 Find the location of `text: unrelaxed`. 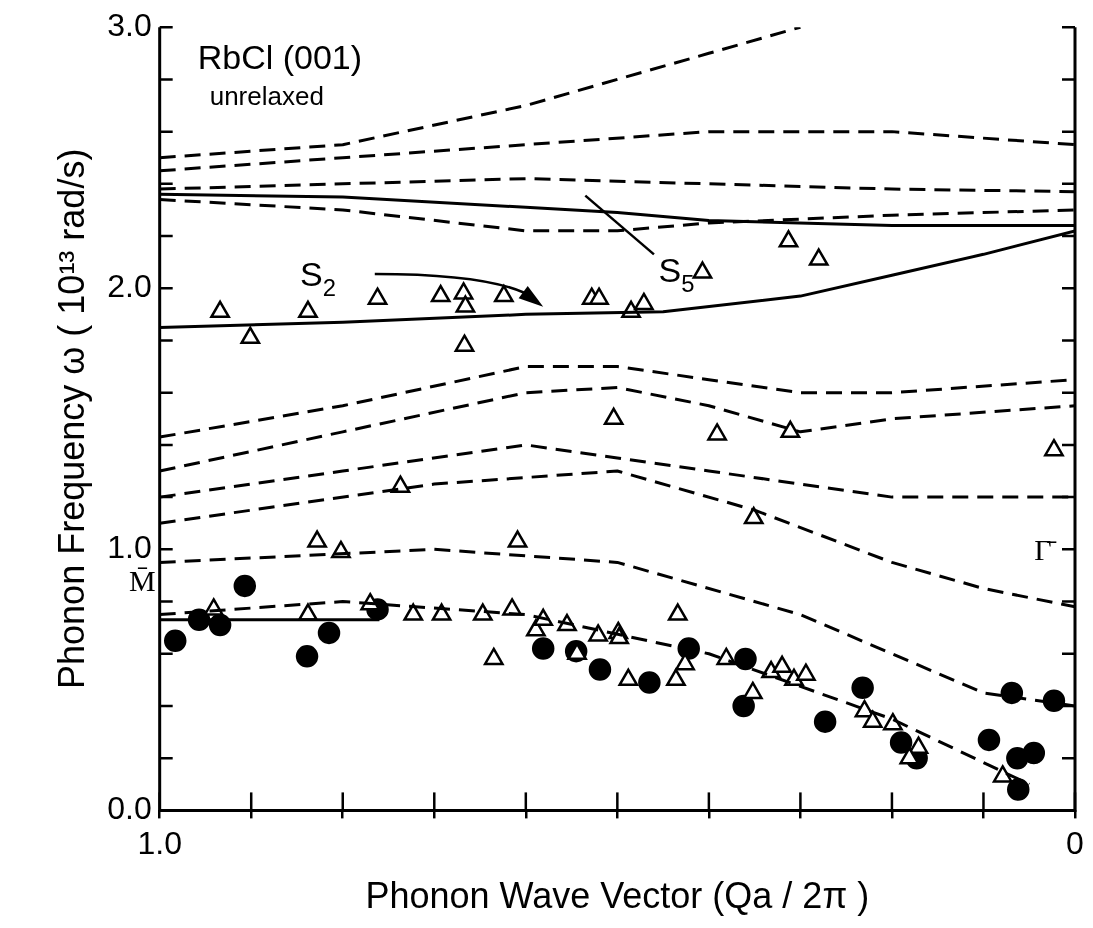

text: unrelaxed is located at coordinates (266, 96).